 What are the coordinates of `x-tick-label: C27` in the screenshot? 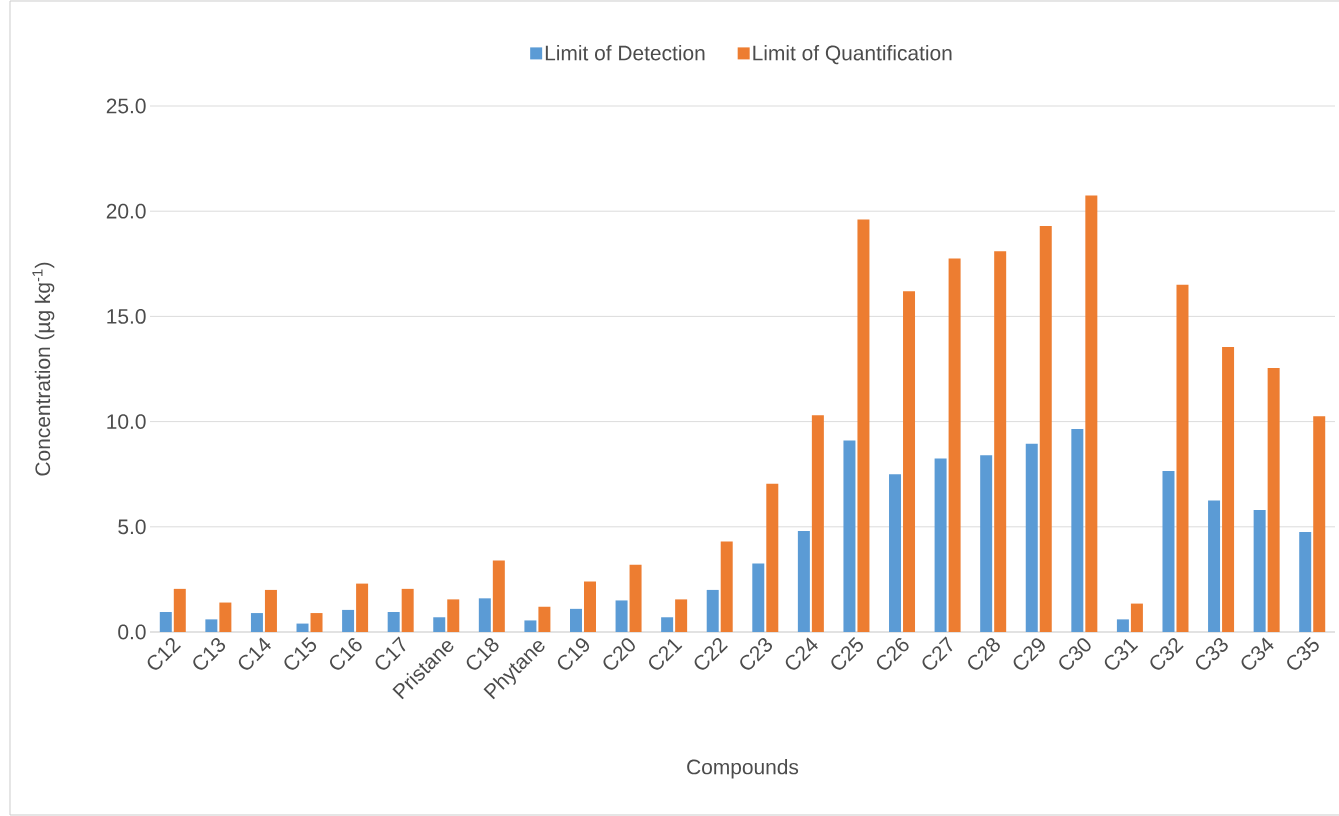 It's located at (937, 653).